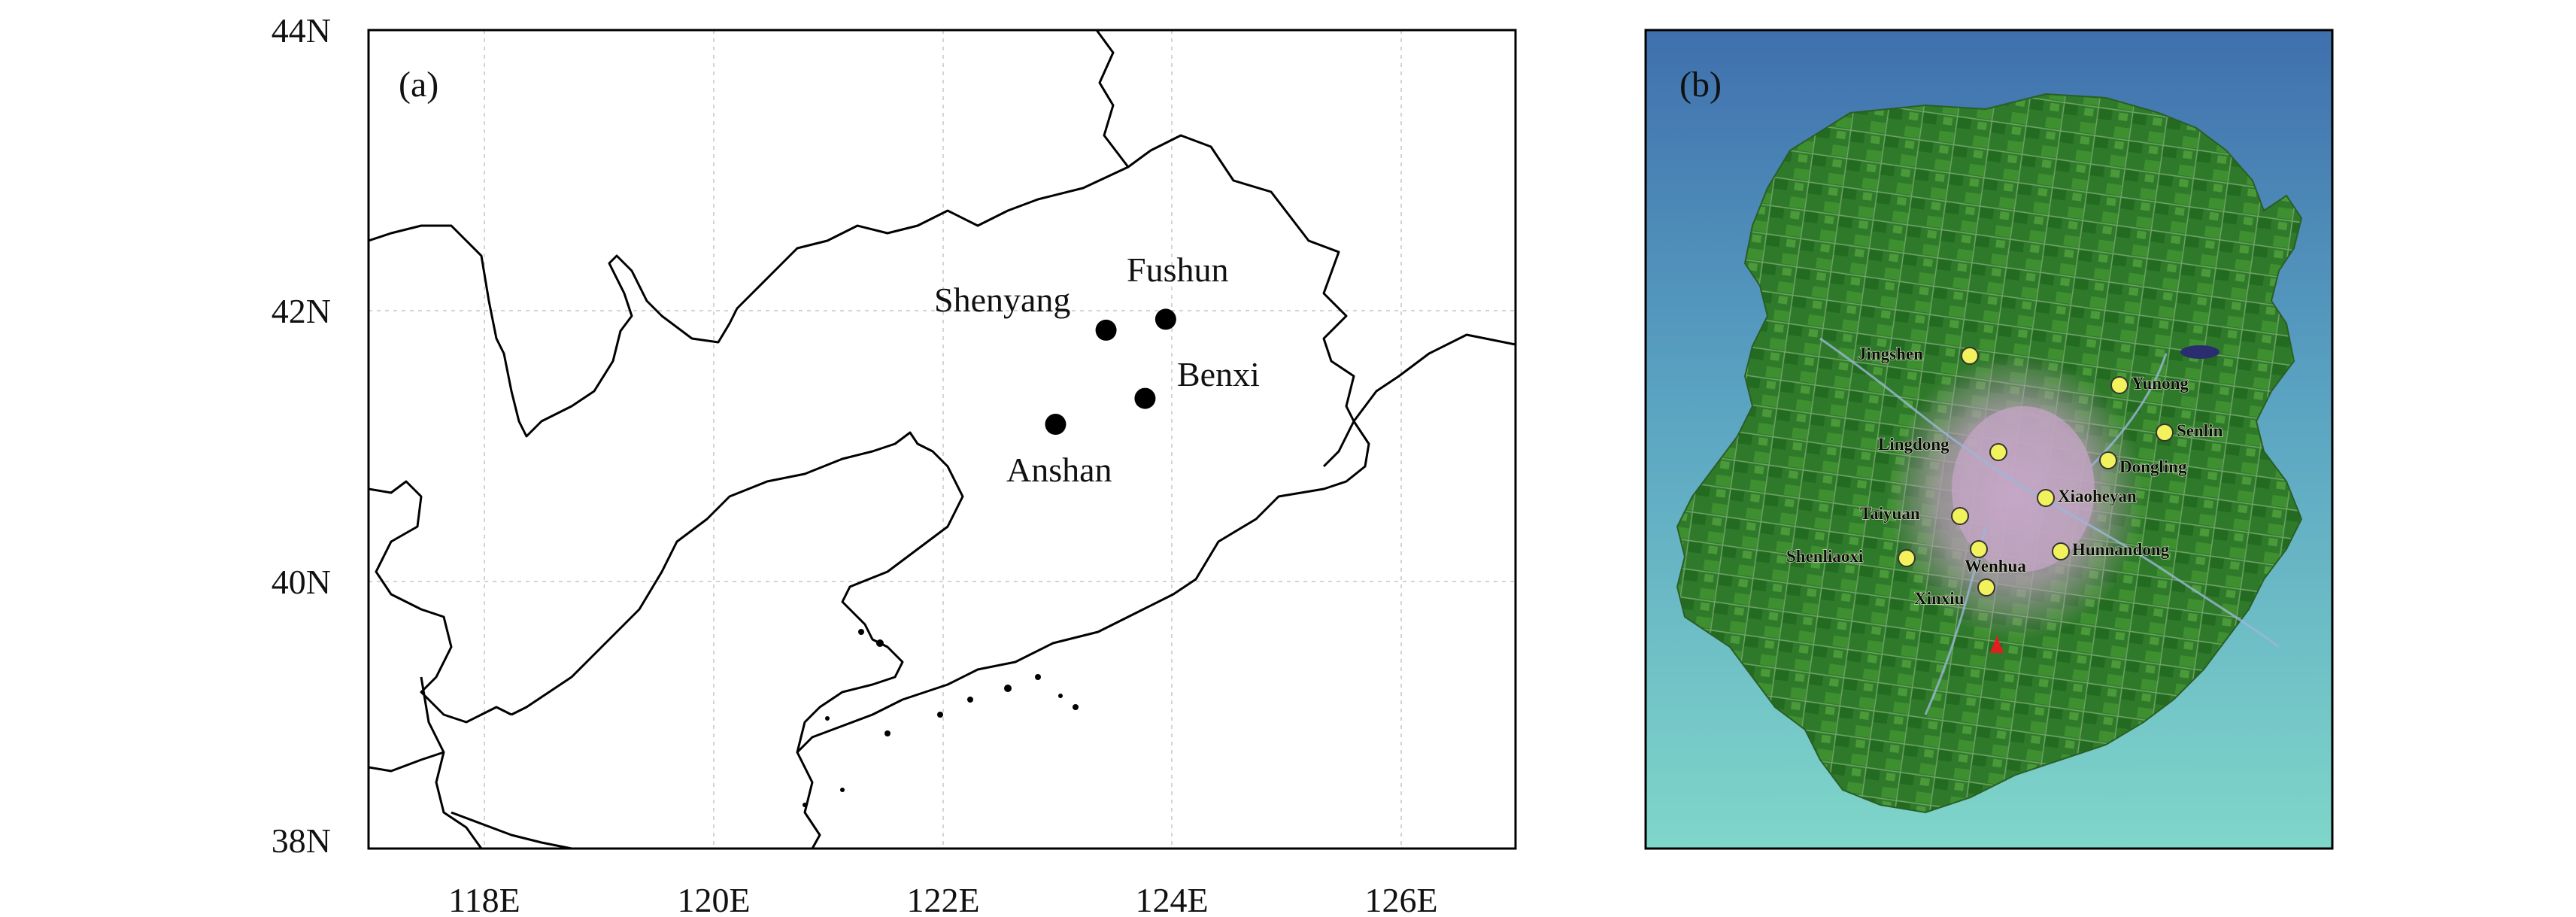 Image resolution: width=2576 pixels, height=917 pixels. Describe the element at coordinates (1995, 566) in the screenshot. I see `station-label-wenhua: Wenhua` at that location.